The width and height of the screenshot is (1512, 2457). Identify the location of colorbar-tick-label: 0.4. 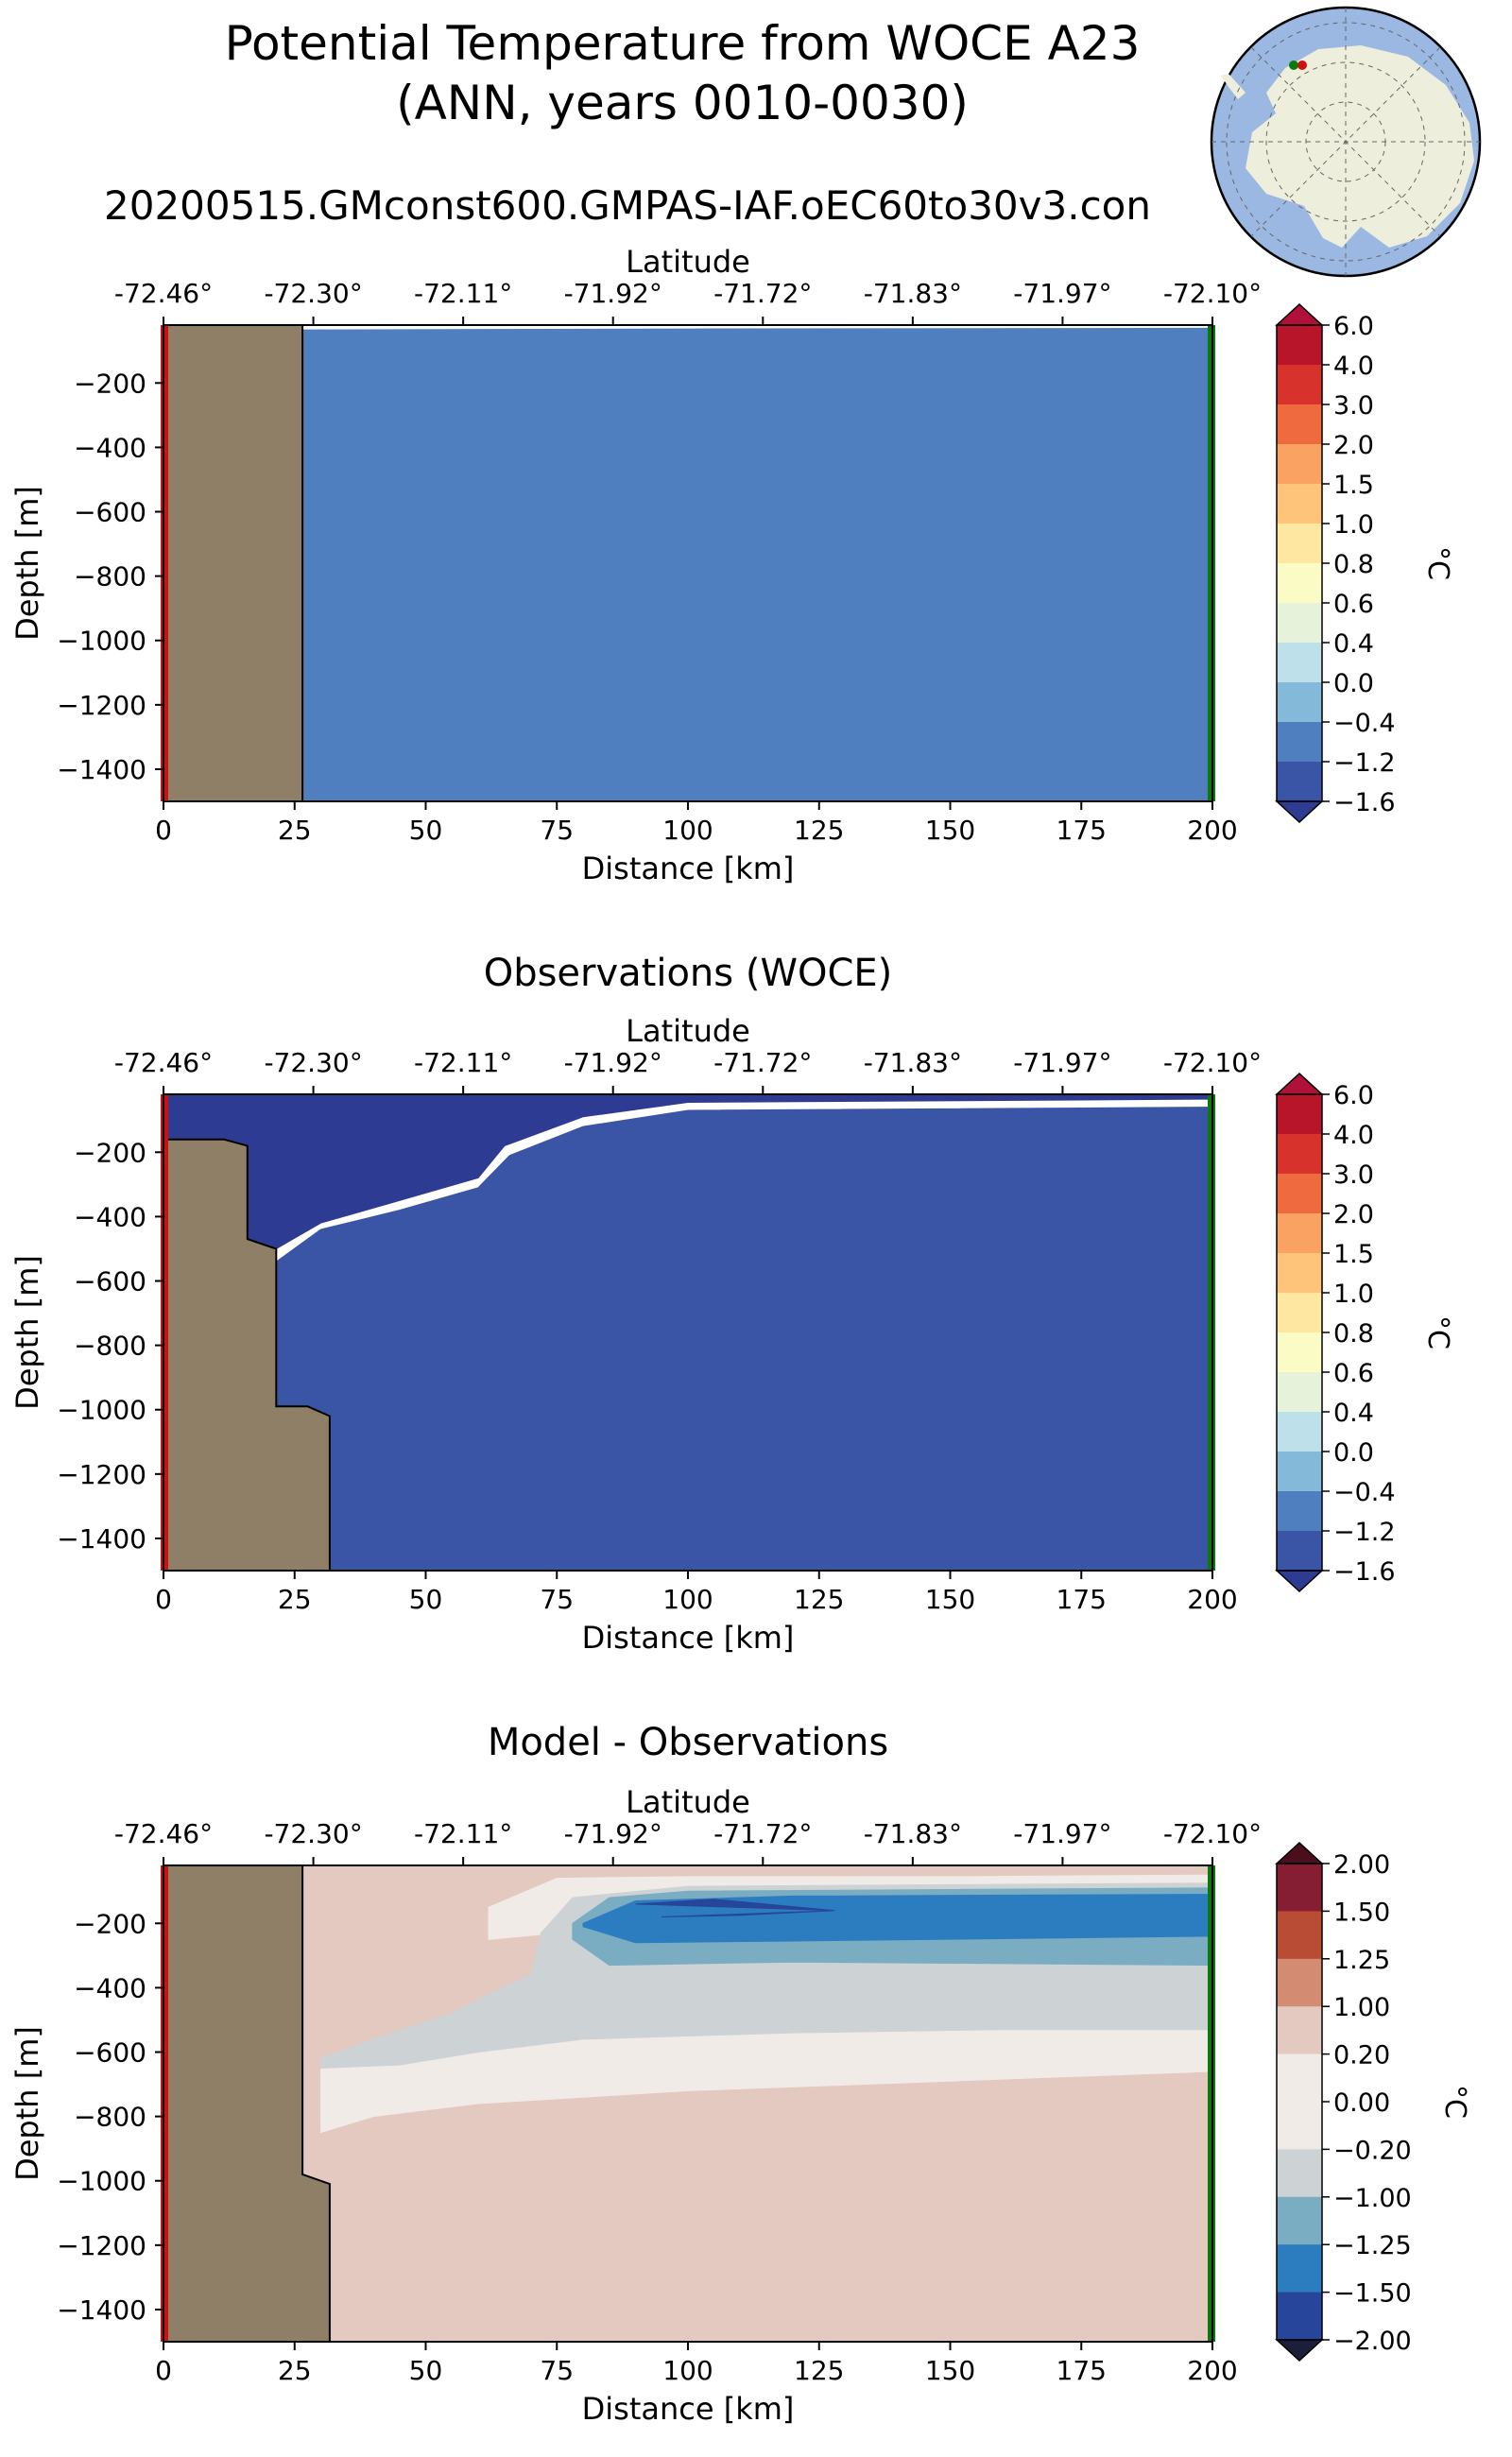
(1353, 1413).